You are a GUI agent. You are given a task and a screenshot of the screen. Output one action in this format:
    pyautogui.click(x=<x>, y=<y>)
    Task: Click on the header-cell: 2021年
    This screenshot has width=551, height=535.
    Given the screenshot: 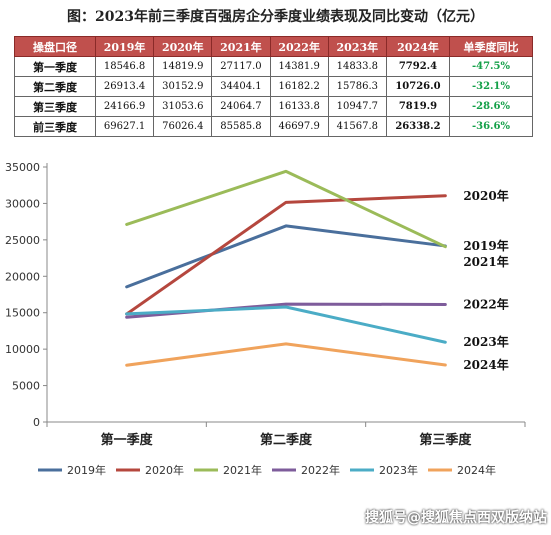 What is the action you would take?
    pyautogui.click(x=241, y=46)
    